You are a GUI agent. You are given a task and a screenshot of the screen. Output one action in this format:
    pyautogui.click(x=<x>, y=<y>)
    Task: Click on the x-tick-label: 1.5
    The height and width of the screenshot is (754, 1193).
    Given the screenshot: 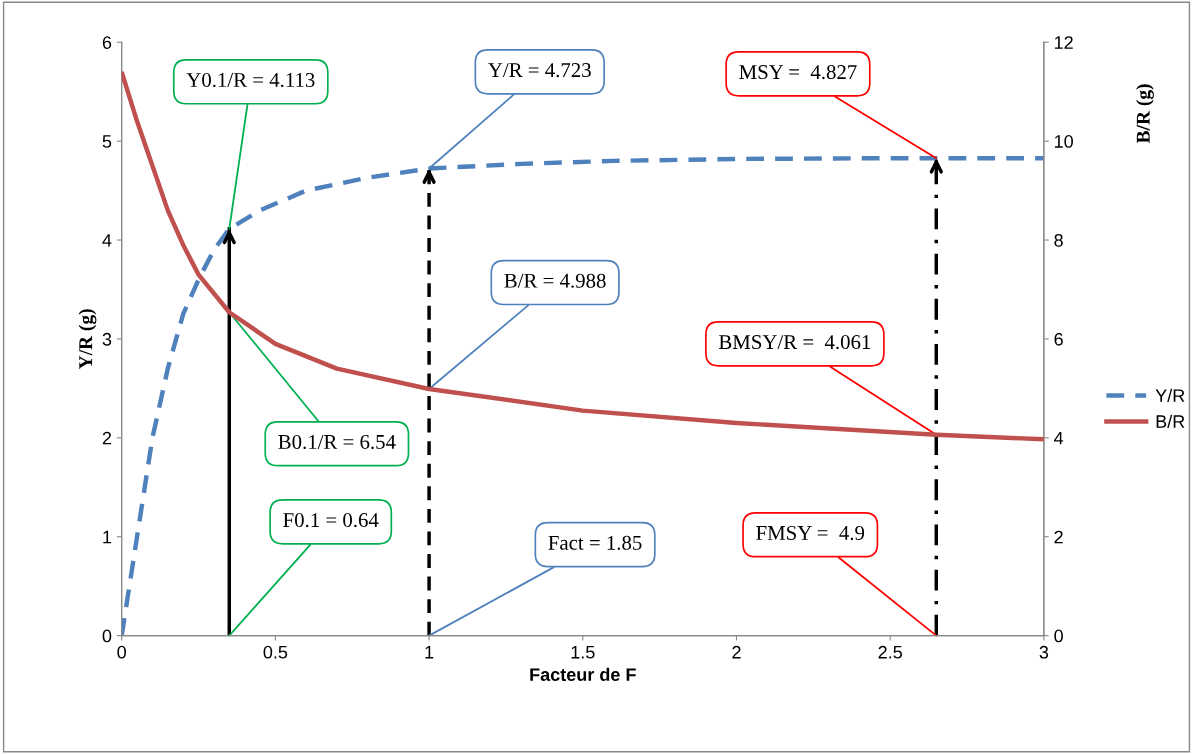 What is the action you would take?
    pyautogui.click(x=583, y=652)
    